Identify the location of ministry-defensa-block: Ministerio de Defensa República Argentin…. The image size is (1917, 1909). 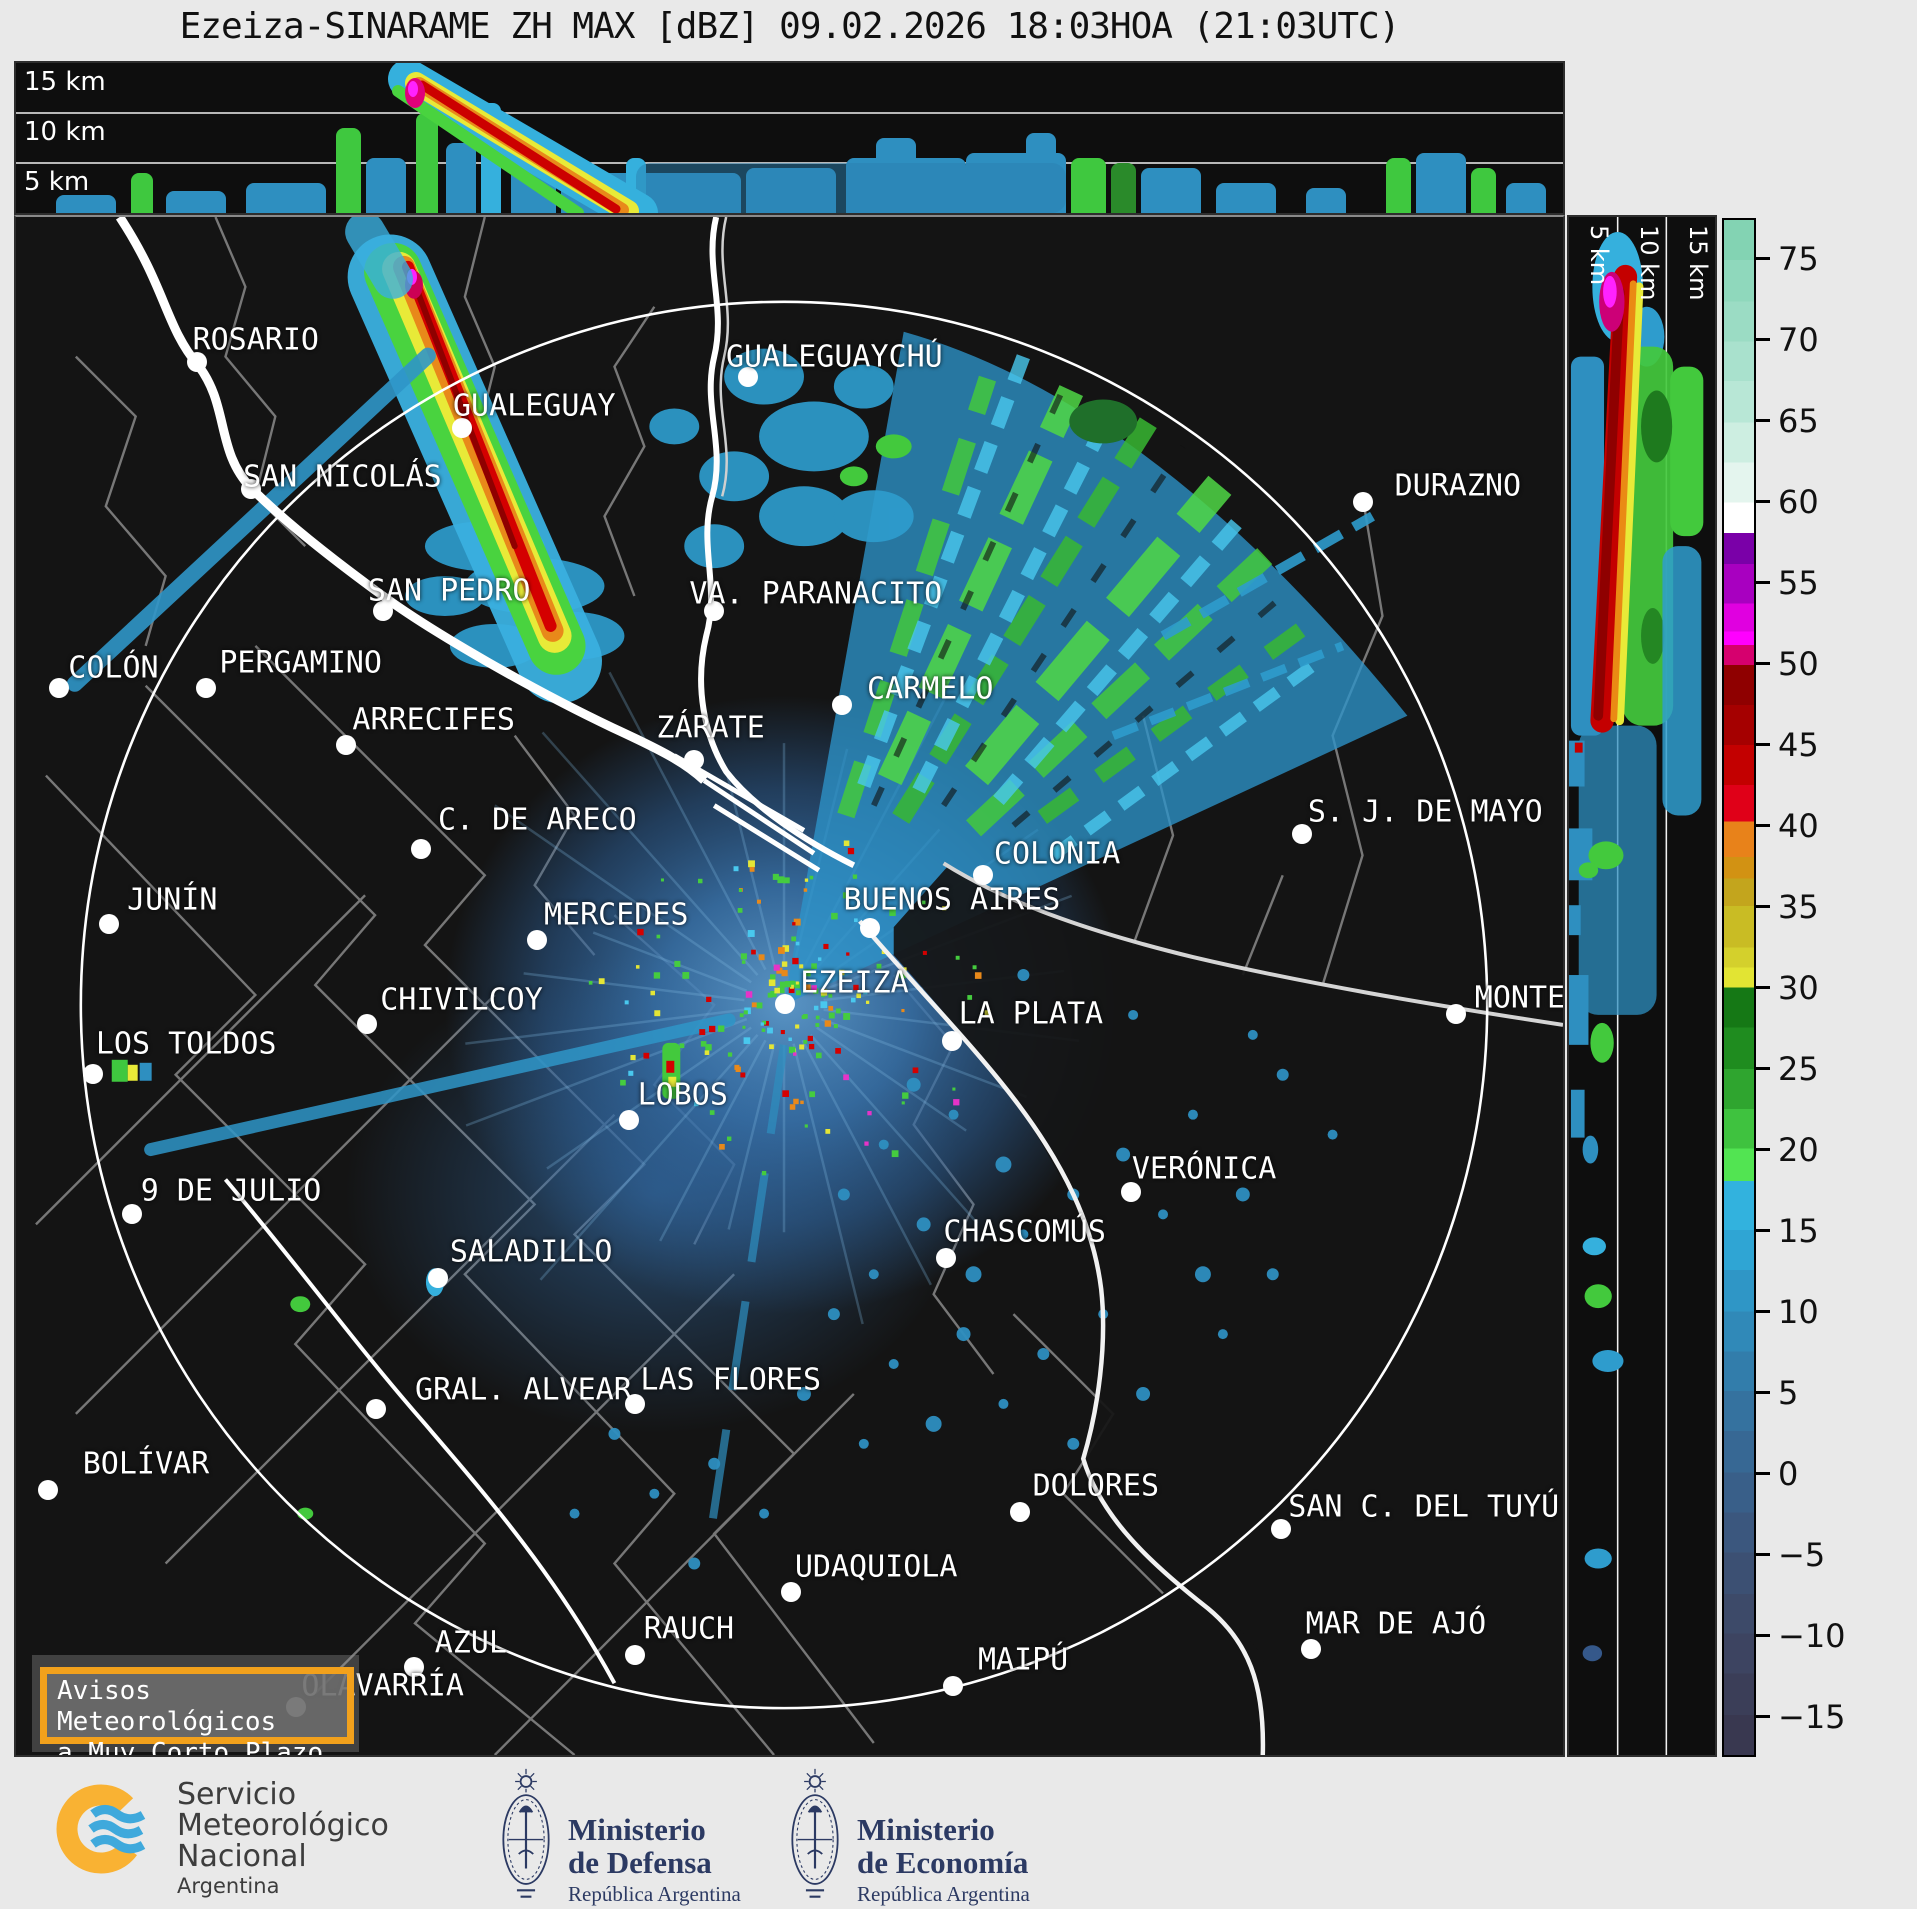
(619, 1836).